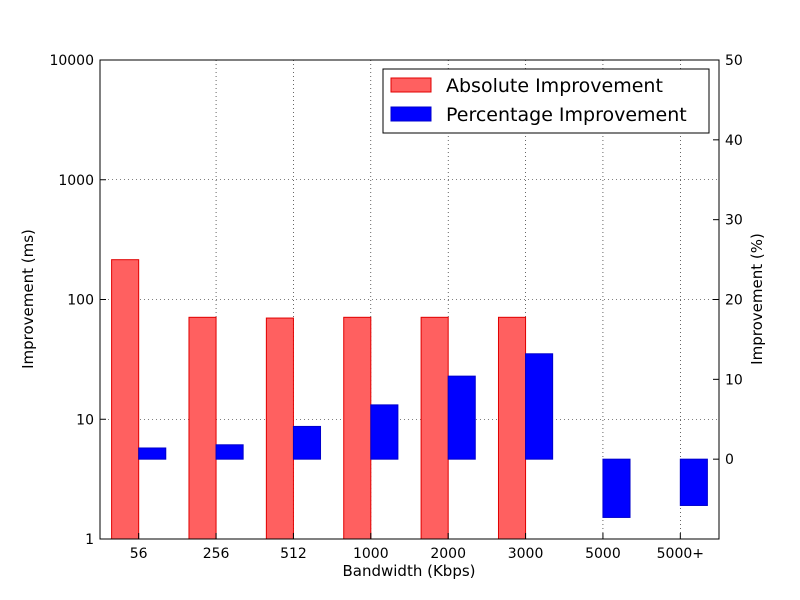 The width and height of the screenshot is (800, 600). I want to click on x-tick-label: 2000, so click(448, 554).